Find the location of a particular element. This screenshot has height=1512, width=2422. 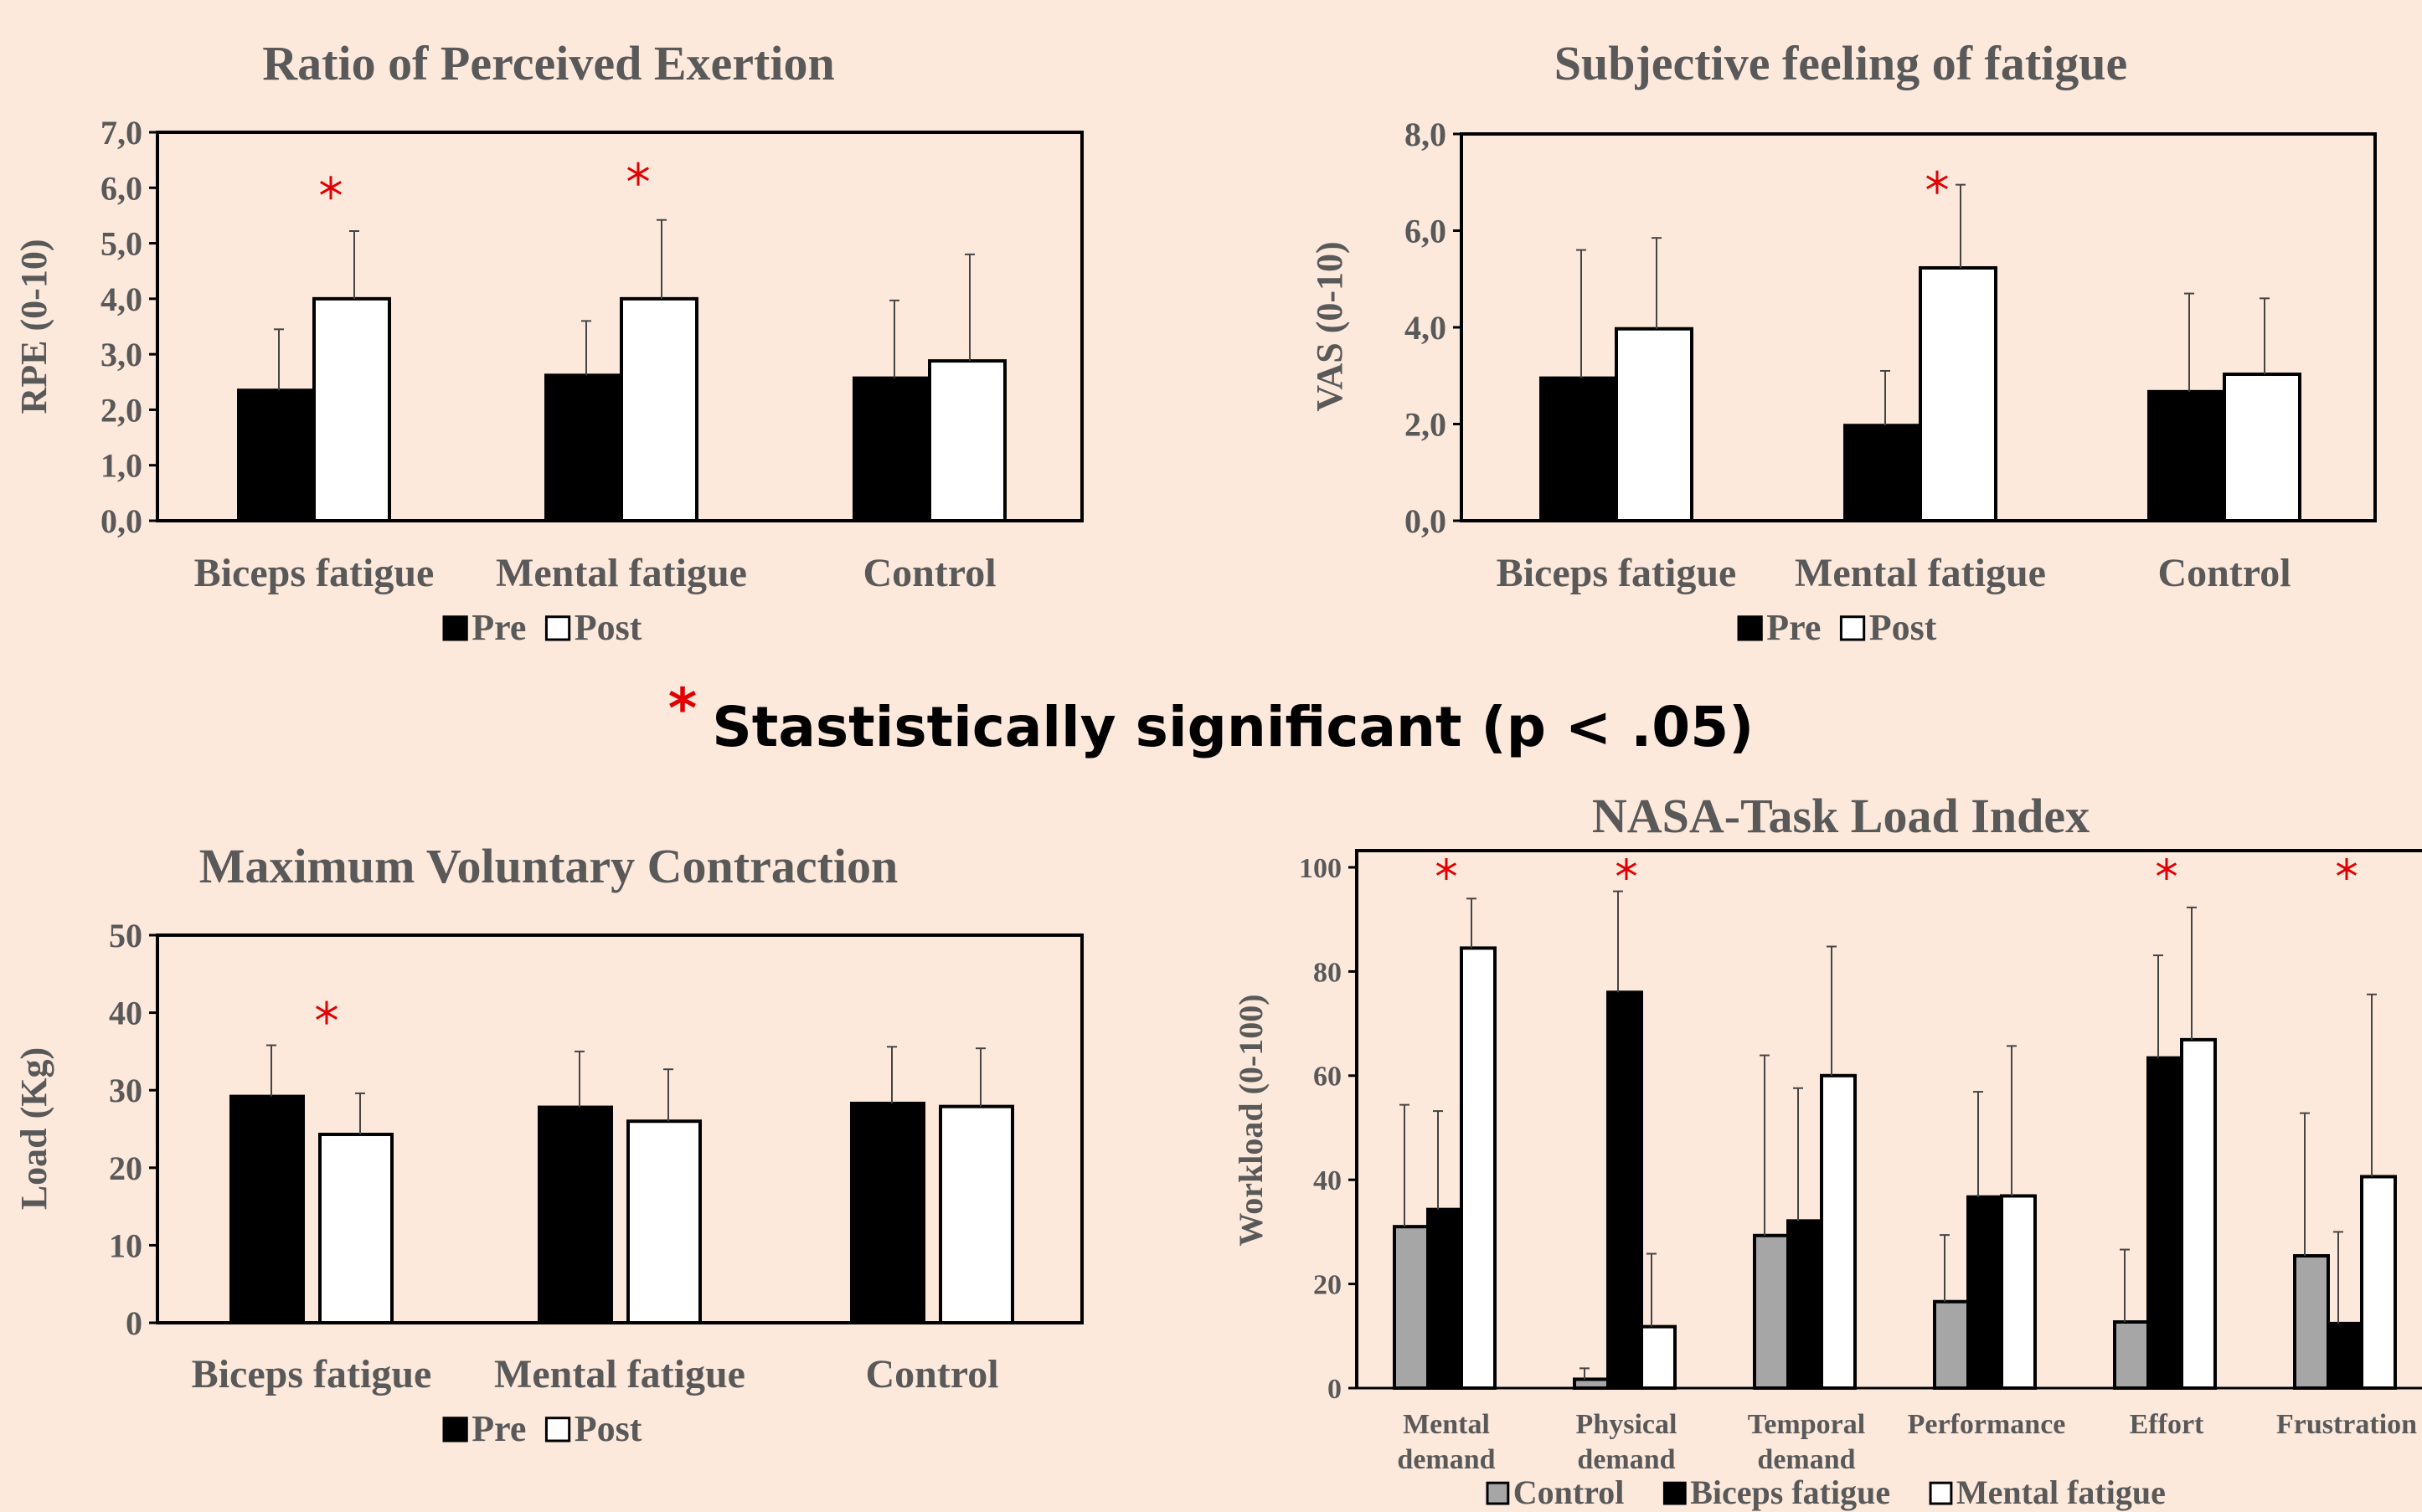

chart-title: Subjective feeling of fatigue is located at coordinates (1841, 63).